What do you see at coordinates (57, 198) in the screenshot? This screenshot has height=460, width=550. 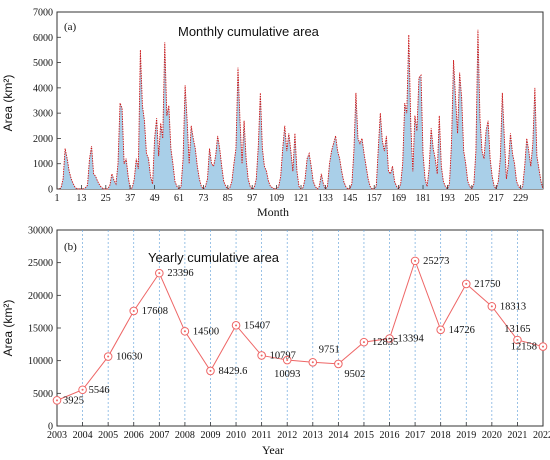 I see `panel-a-x-tick-label: 1` at bounding box center [57, 198].